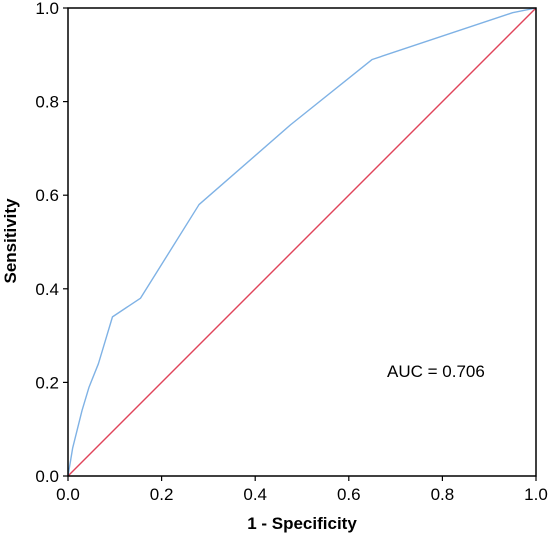  Describe the element at coordinates (349, 494) in the screenshot. I see `x-tick-label: 0.6` at that location.